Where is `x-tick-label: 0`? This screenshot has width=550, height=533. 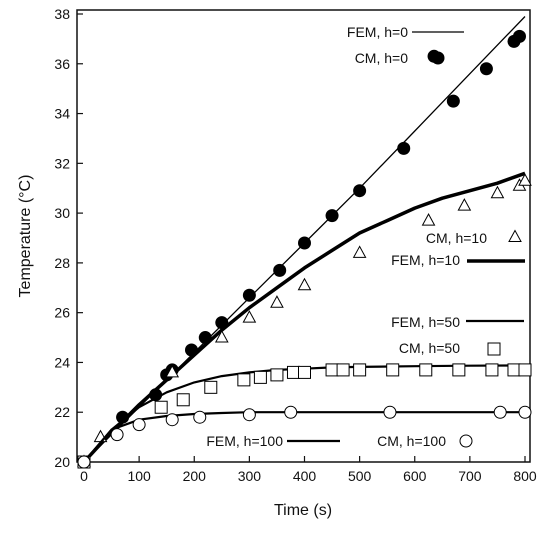
x-tick-label: 0 is located at coordinates (84, 476).